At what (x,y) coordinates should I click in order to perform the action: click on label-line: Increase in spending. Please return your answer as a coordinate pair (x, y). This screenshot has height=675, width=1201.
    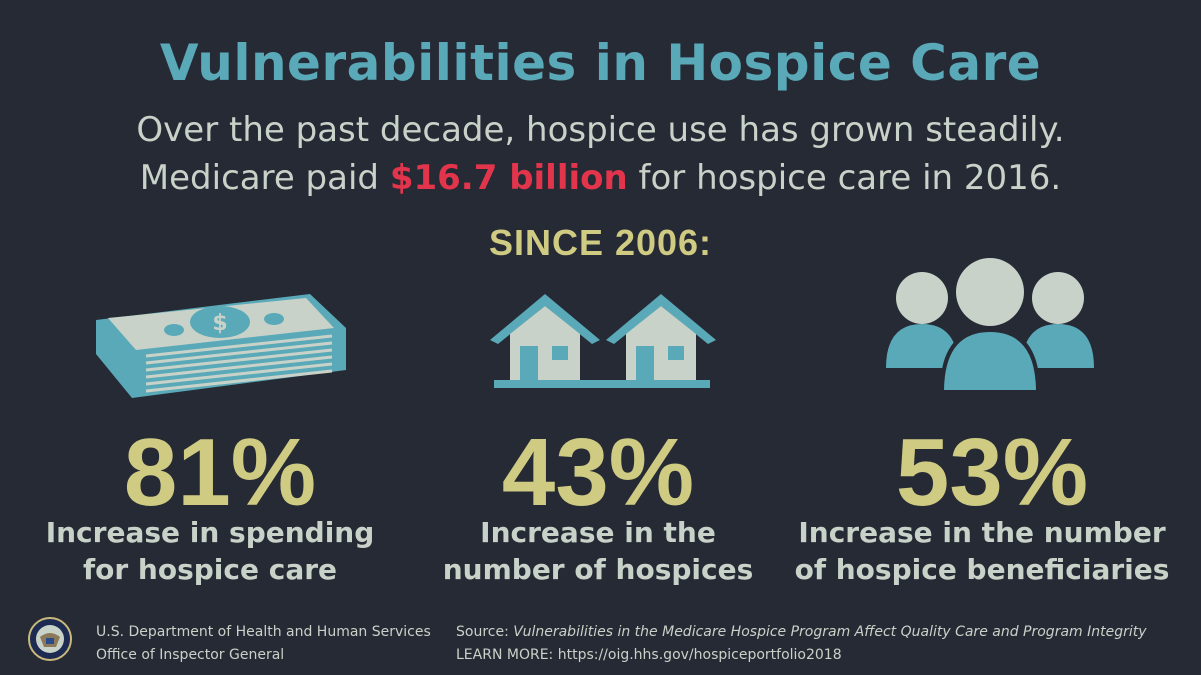
    Looking at the image, I should click on (210, 532).